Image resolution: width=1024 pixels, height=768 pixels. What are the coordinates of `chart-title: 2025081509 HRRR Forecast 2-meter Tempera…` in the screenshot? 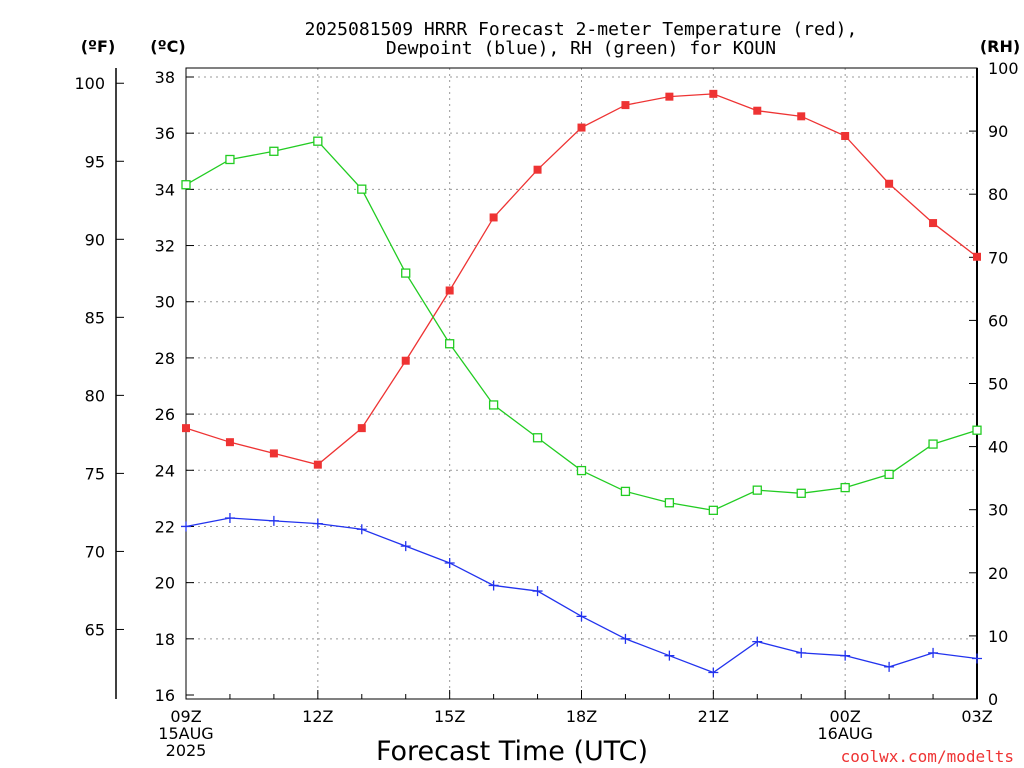 It's located at (581, 29).